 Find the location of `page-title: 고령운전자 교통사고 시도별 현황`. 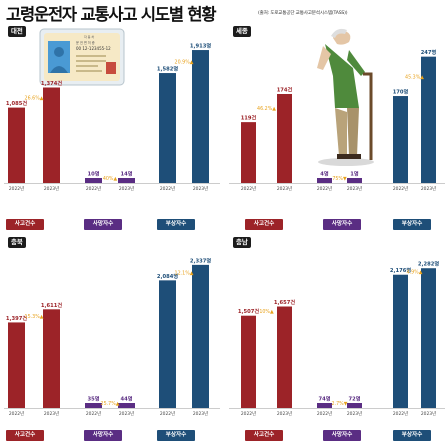

page-title: 고령운전자 교통사고 시도별 현황 is located at coordinates (111, 14).